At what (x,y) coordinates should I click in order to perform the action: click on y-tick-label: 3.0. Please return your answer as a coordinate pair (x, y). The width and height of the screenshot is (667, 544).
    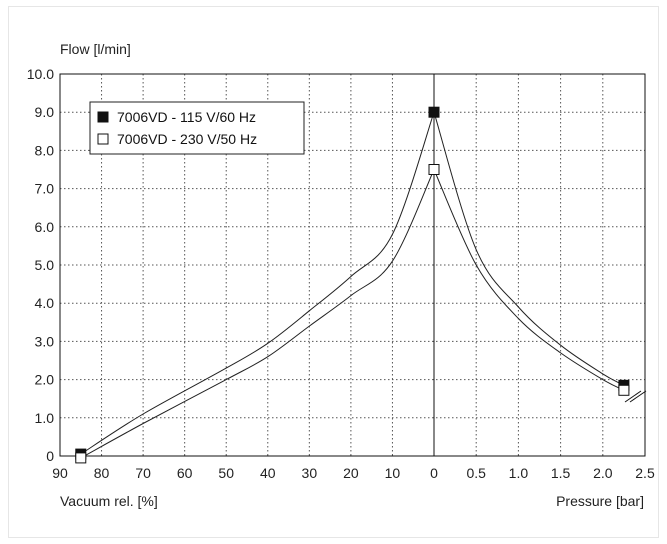
    Looking at the image, I should click on (45, 341).